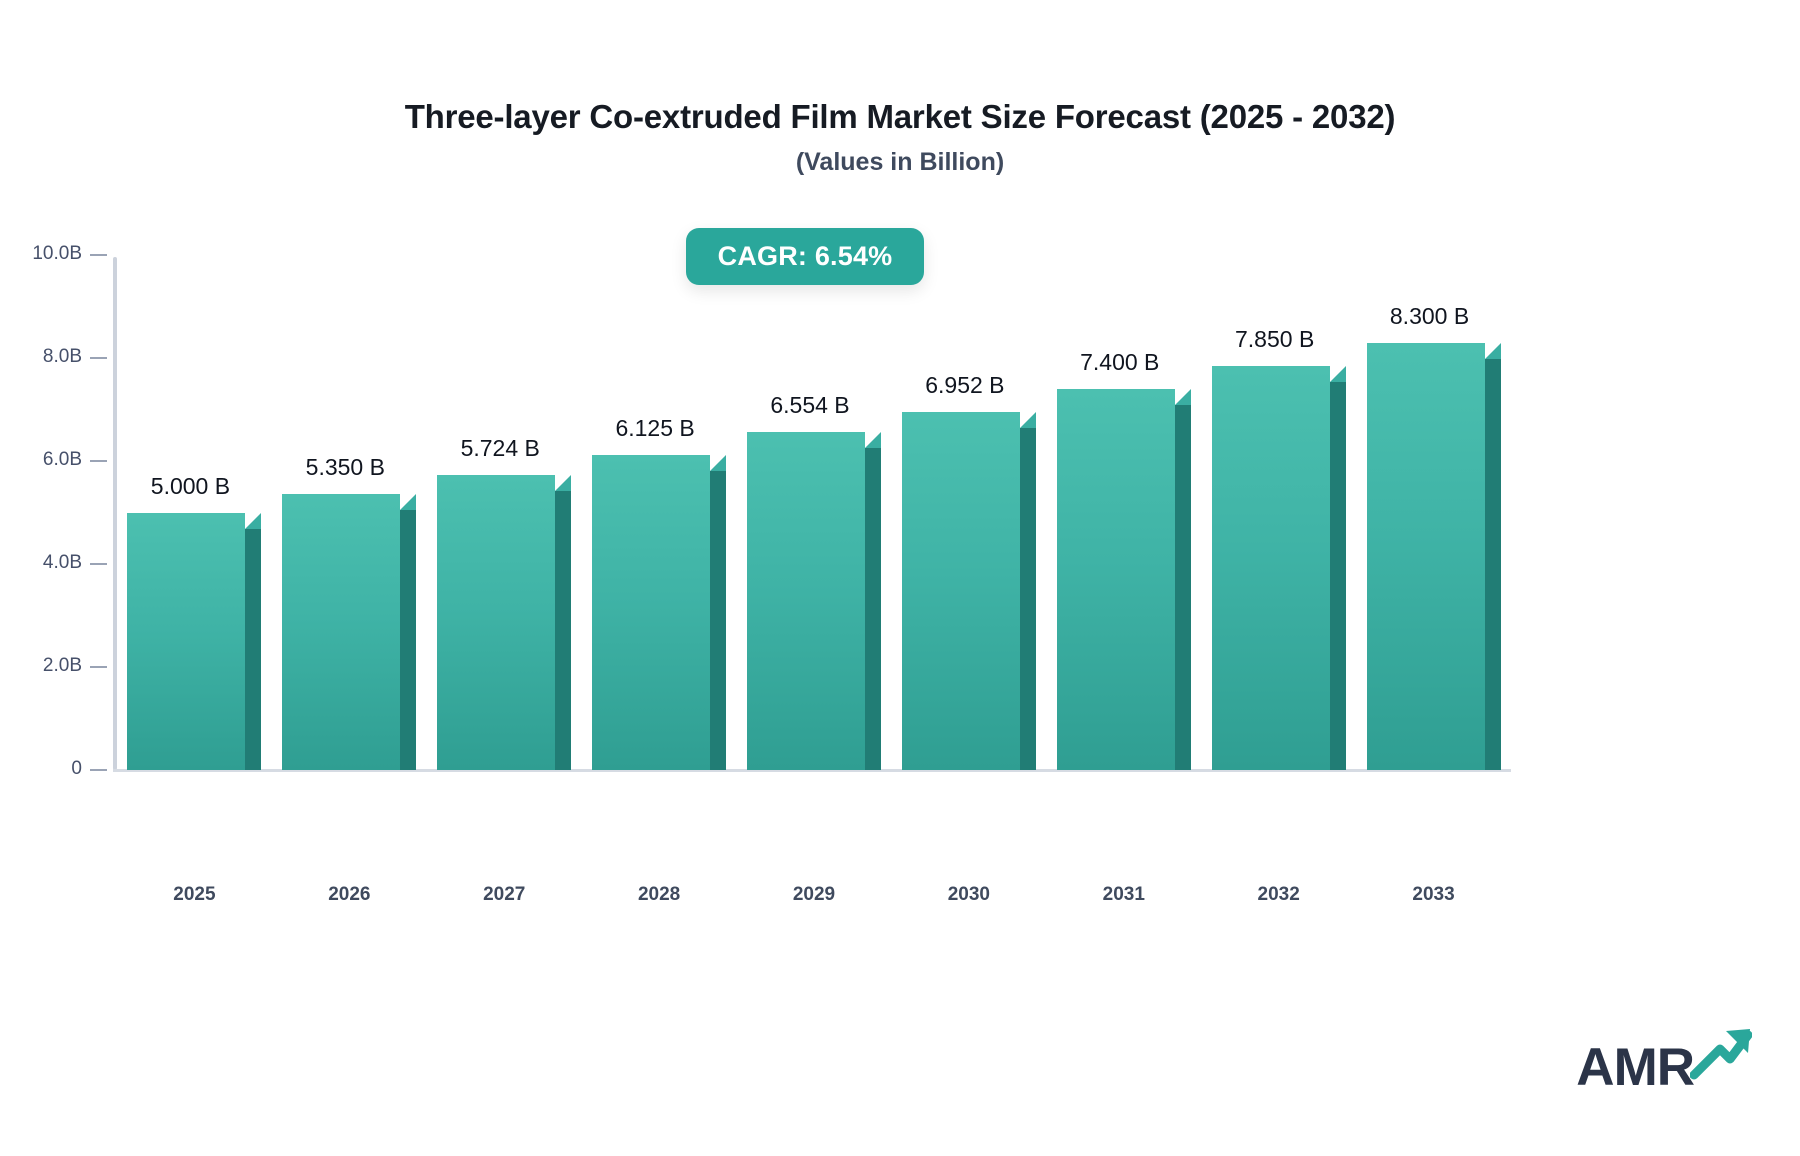  I want to click on bar-value-label: 5.724 B, so click(500, 448).